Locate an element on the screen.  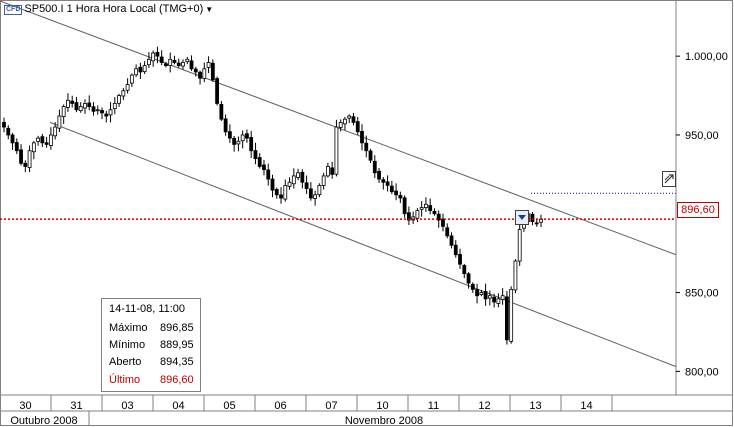
y-tick-label: 800,00 is located at coordinates (702, 372).